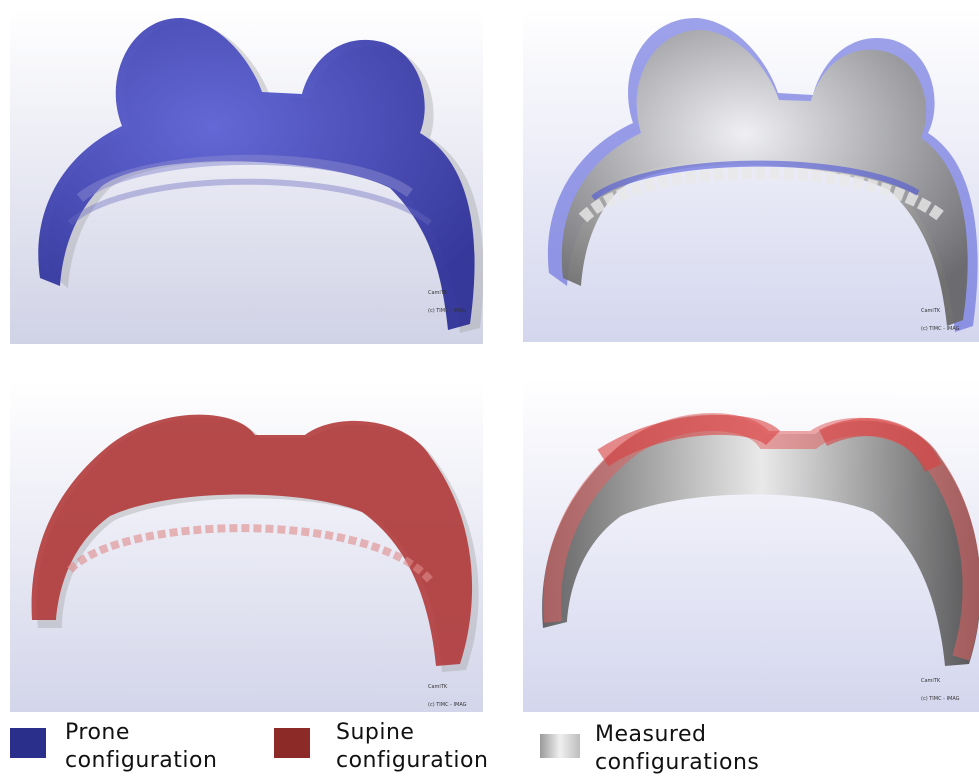 This screenshot has width=979, height=778. I want to click on legend-prone: Prone configuration, so click(130, 749).